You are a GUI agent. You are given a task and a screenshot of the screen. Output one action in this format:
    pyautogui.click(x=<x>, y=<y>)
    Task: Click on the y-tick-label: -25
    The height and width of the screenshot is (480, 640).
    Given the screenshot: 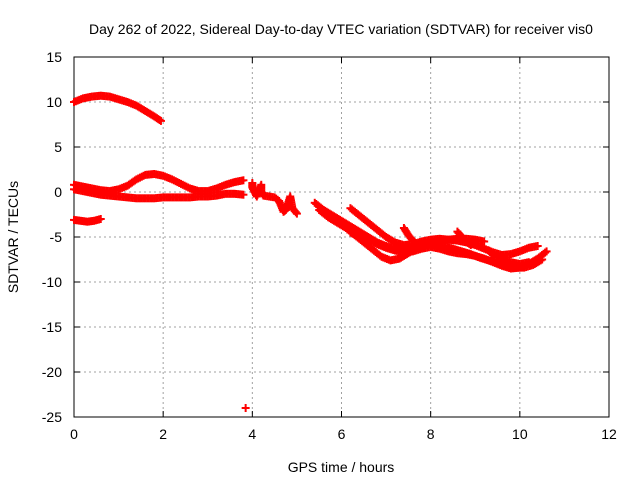 What is the action you would take?
    pyautogui.click(x=52, y=417)
    